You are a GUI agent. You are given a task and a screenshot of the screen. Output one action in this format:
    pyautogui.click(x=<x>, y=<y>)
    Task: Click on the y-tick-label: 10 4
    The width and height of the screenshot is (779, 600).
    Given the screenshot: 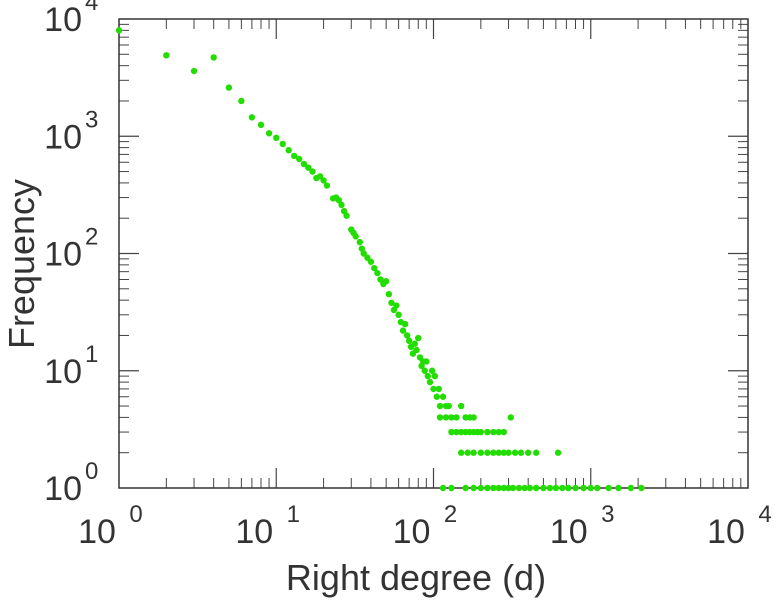 What is the action you would take?
    pyautogui.click(x=71, y=19)
    